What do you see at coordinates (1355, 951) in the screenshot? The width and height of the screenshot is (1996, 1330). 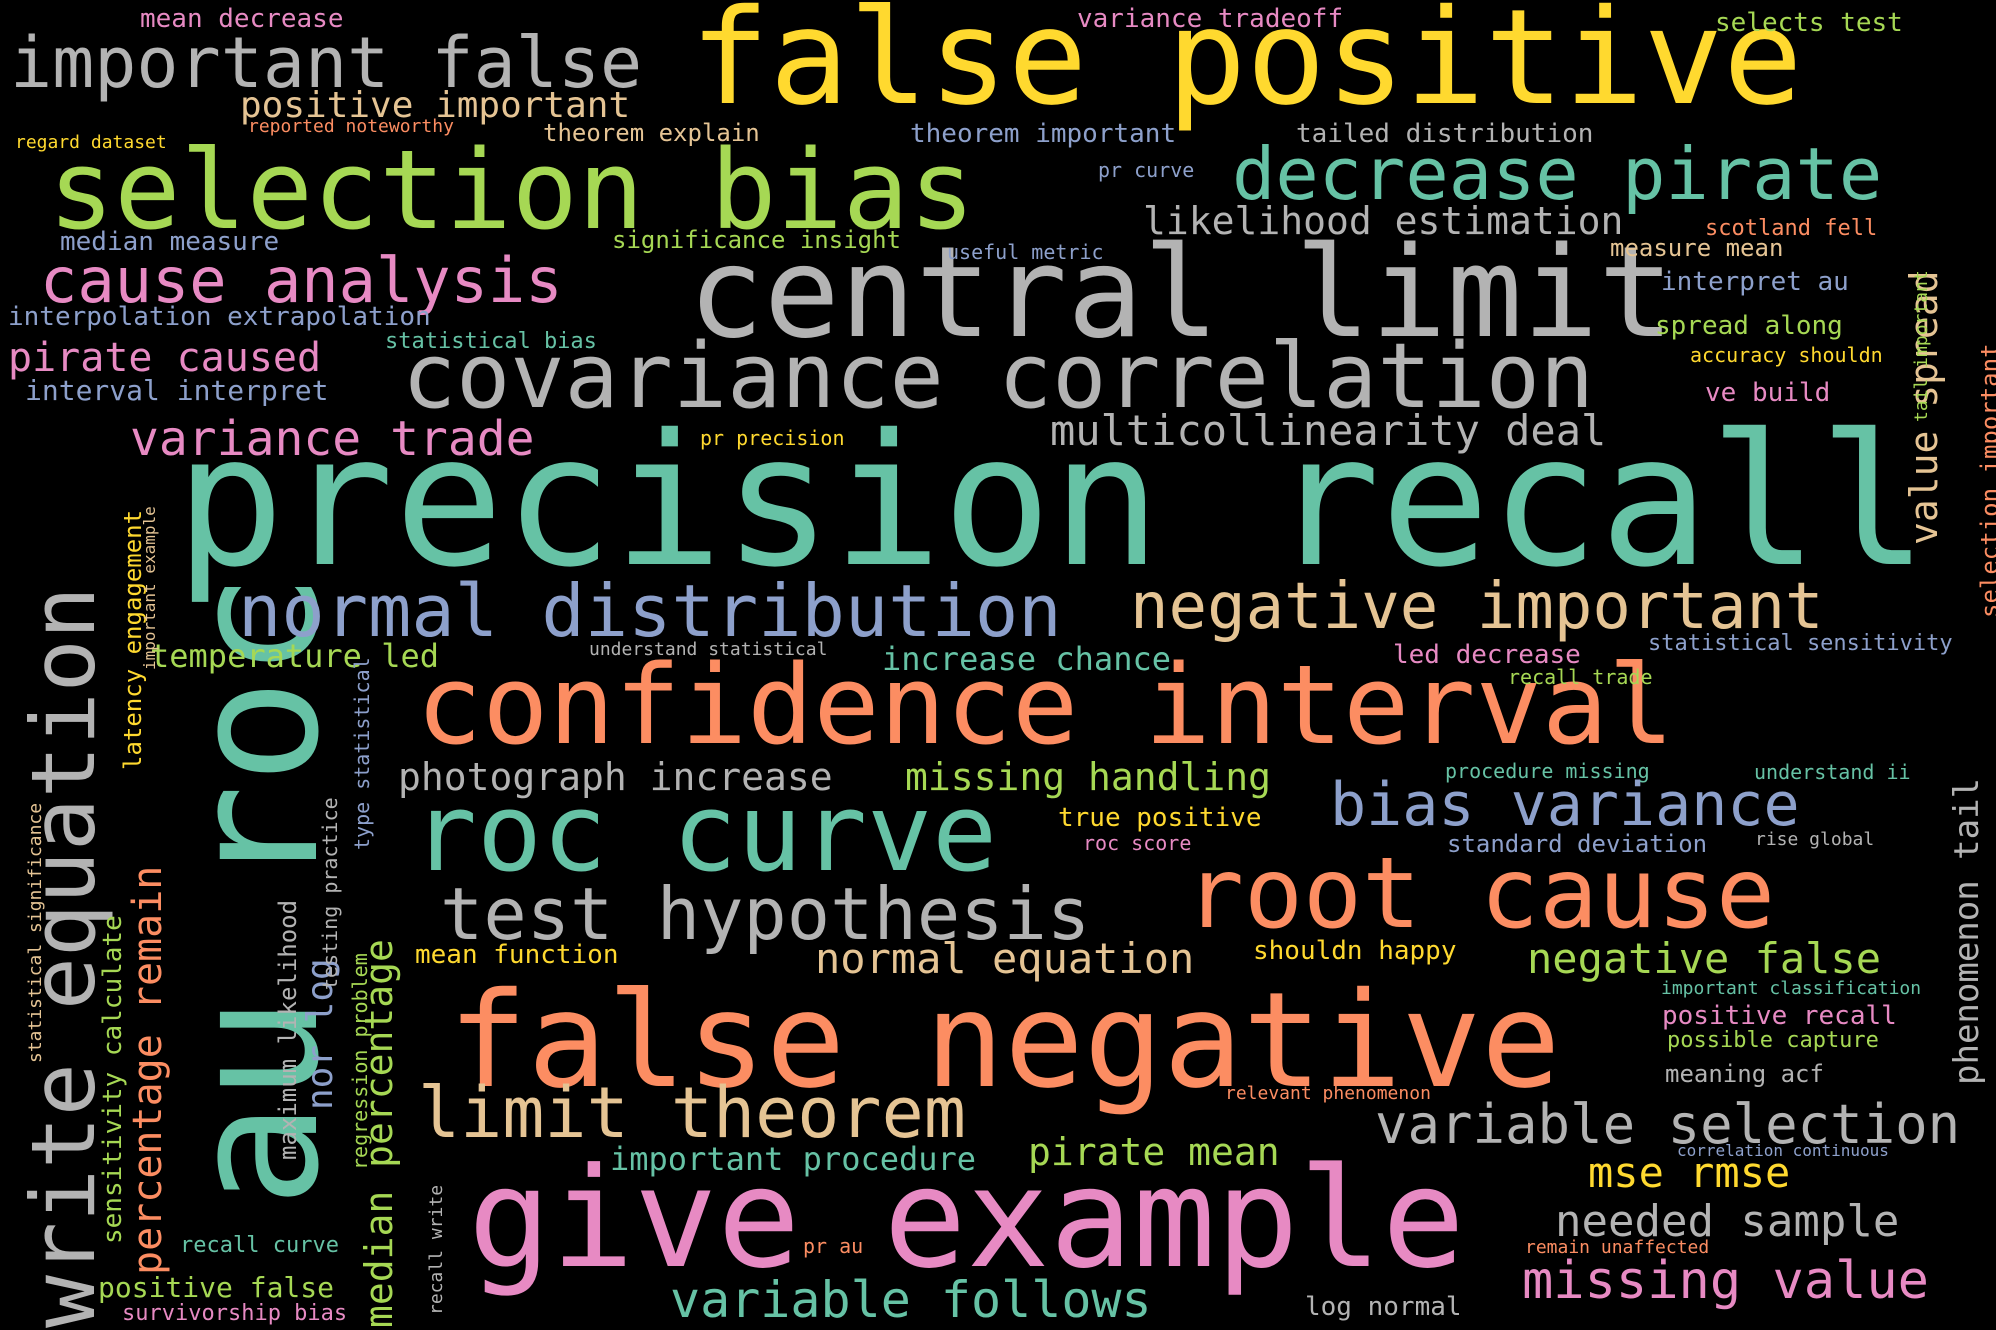 I see `cloud-word-shouldn-happy: shouldn happy` at bounding box center [1355, 951].